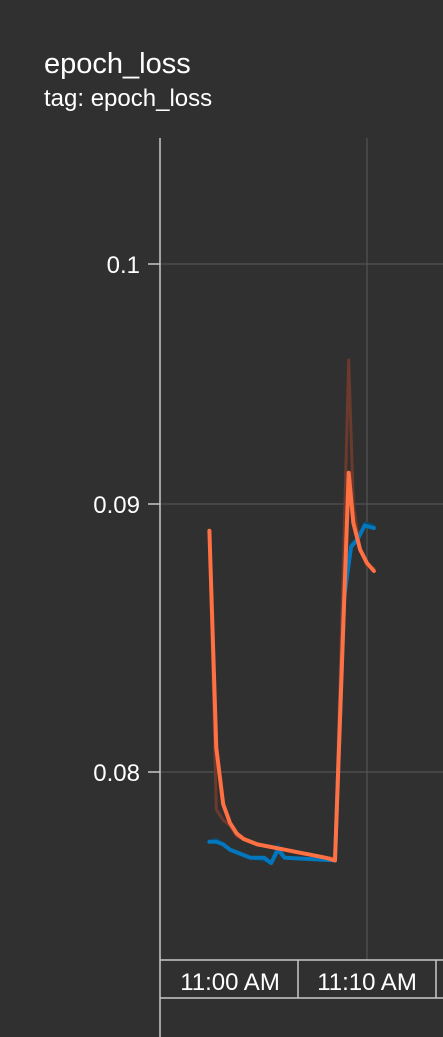  I want to click on x-tick-label: 11:10 AM, so click(367, 982).